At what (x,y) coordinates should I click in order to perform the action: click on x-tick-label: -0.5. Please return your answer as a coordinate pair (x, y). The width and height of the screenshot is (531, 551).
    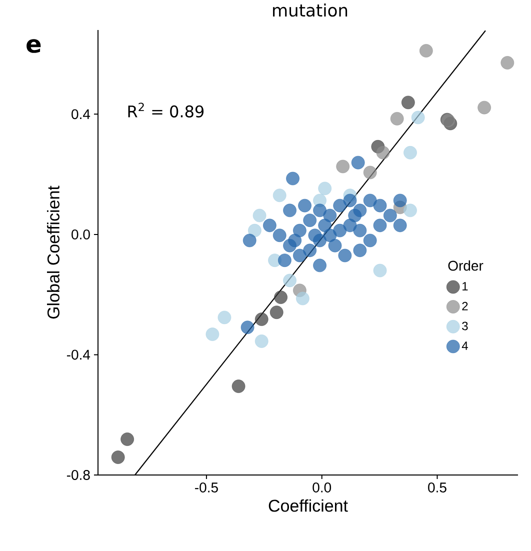
    Looking at the image, I should click on (206, 487).